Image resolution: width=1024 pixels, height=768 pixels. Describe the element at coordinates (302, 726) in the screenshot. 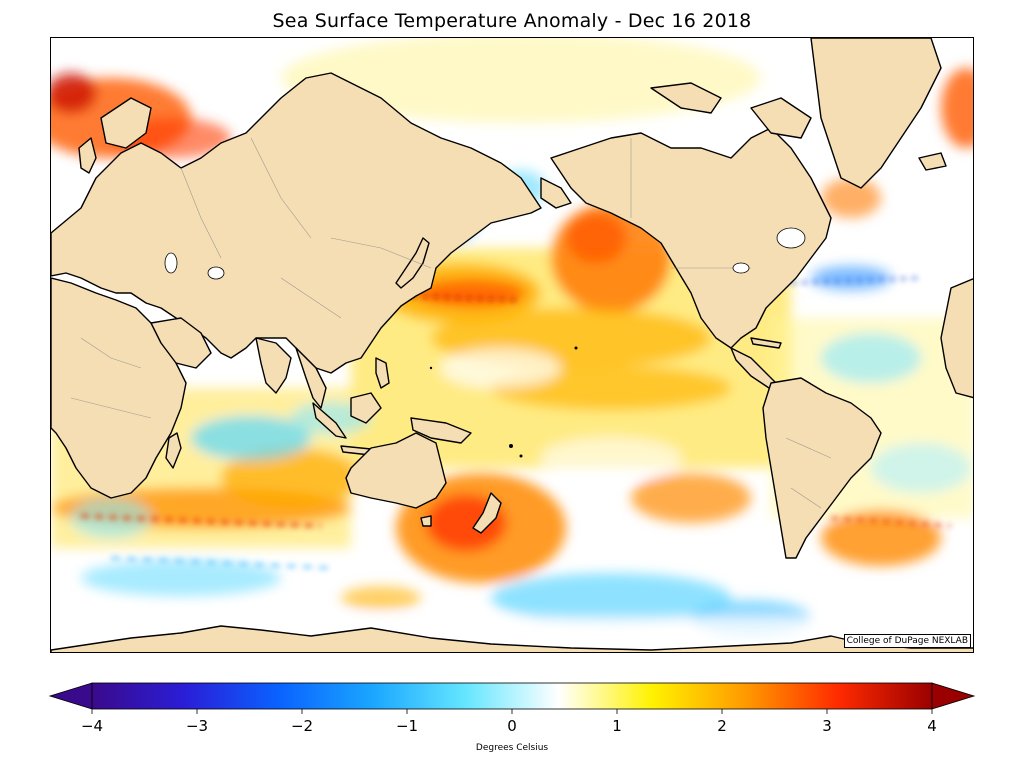

I see `colorbar-tick-label: −2` at that location.